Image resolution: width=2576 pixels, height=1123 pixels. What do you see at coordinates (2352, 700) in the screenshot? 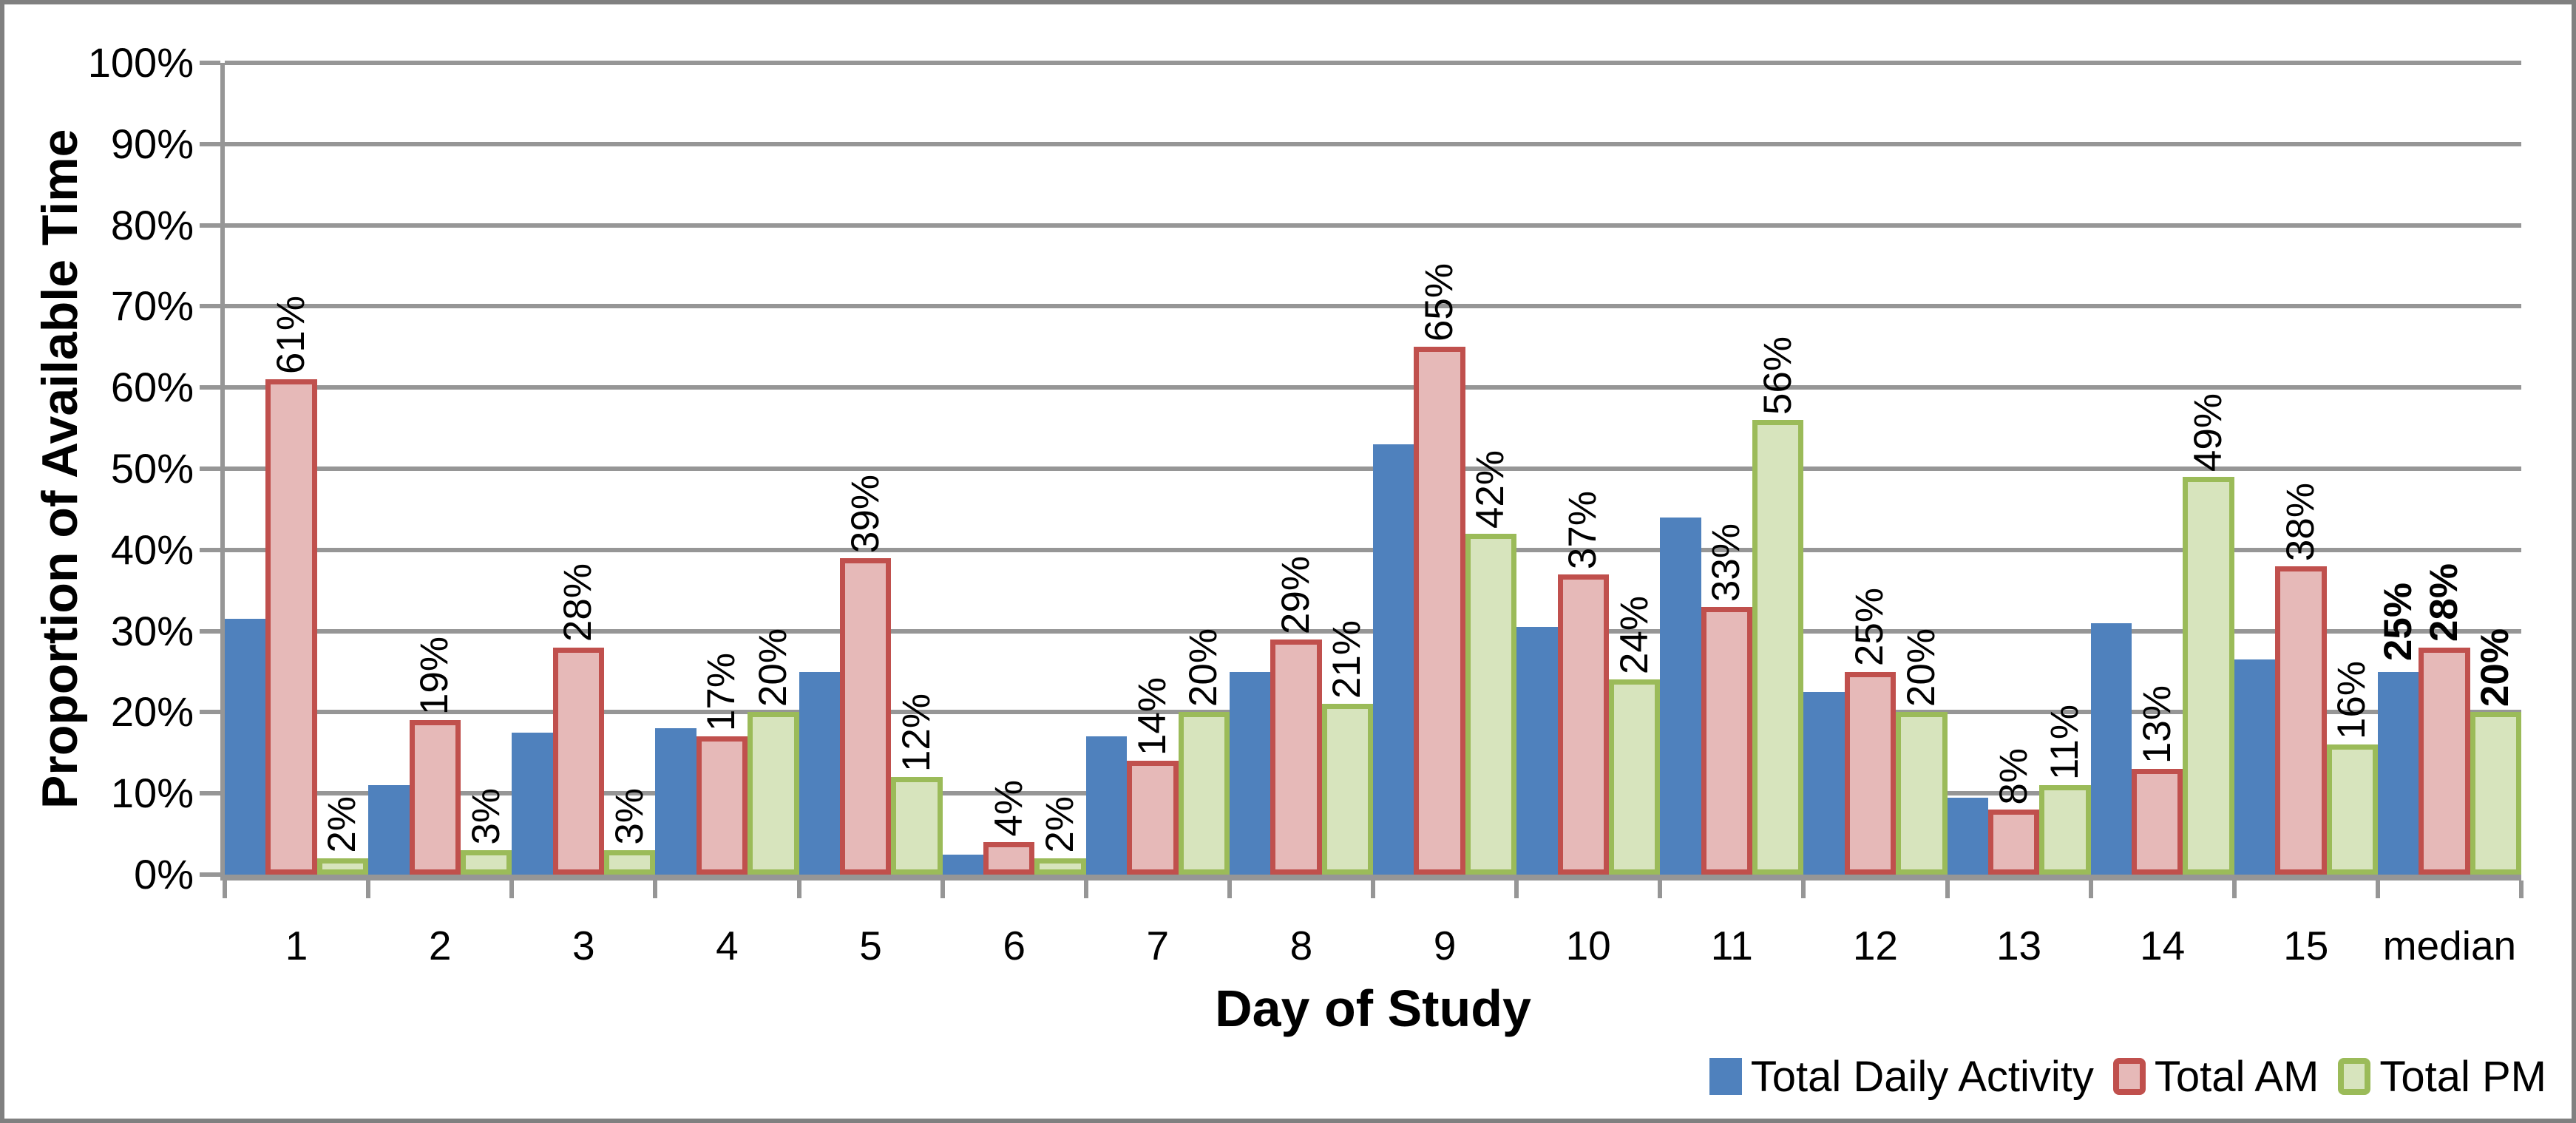
I see `bar-label-total-pm-15: 16%` at bounding box center [2352, 700].